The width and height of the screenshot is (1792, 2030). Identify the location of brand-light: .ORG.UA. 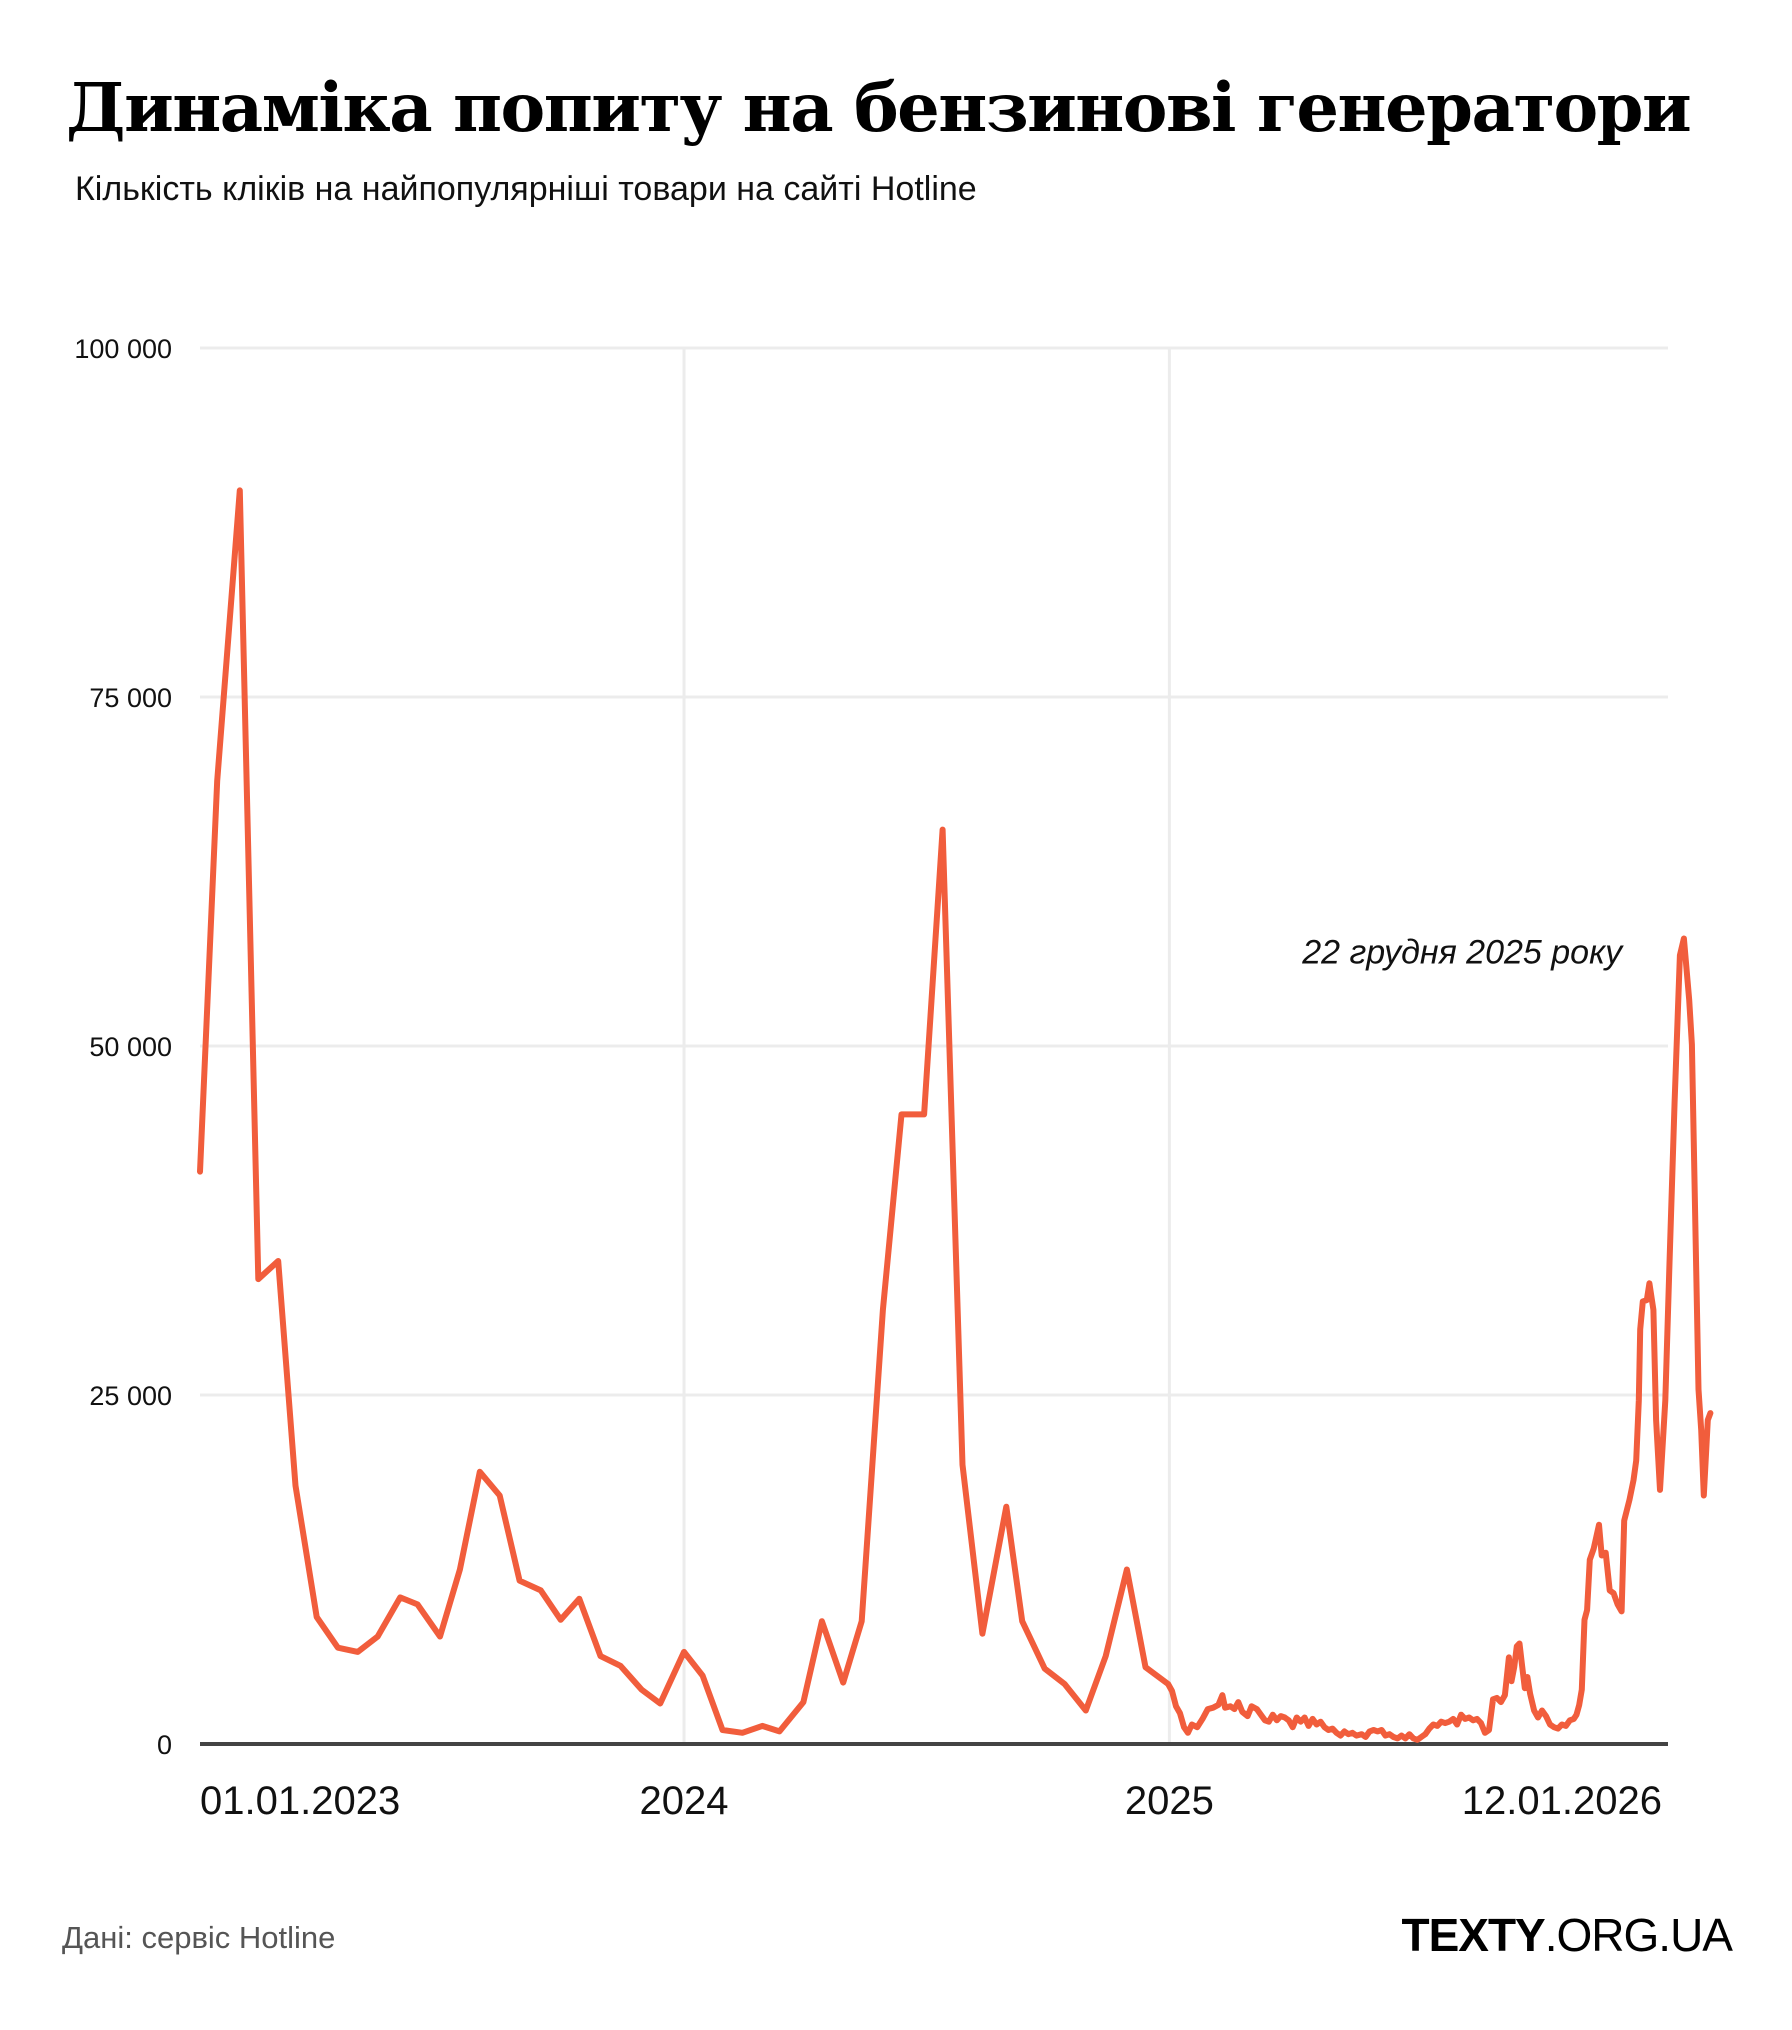
(1638, 1935).